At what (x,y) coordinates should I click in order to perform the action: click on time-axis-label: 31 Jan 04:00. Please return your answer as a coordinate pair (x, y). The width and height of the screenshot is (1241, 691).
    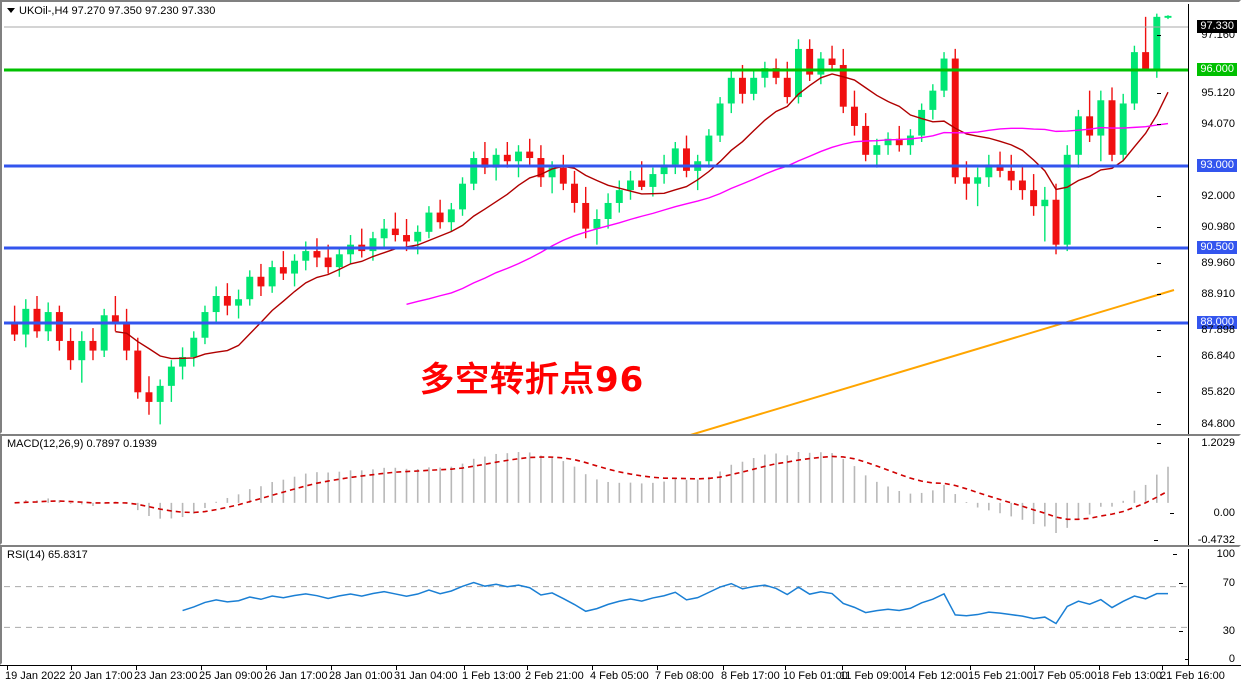
    Looking at the image, I should click on (426, 676).